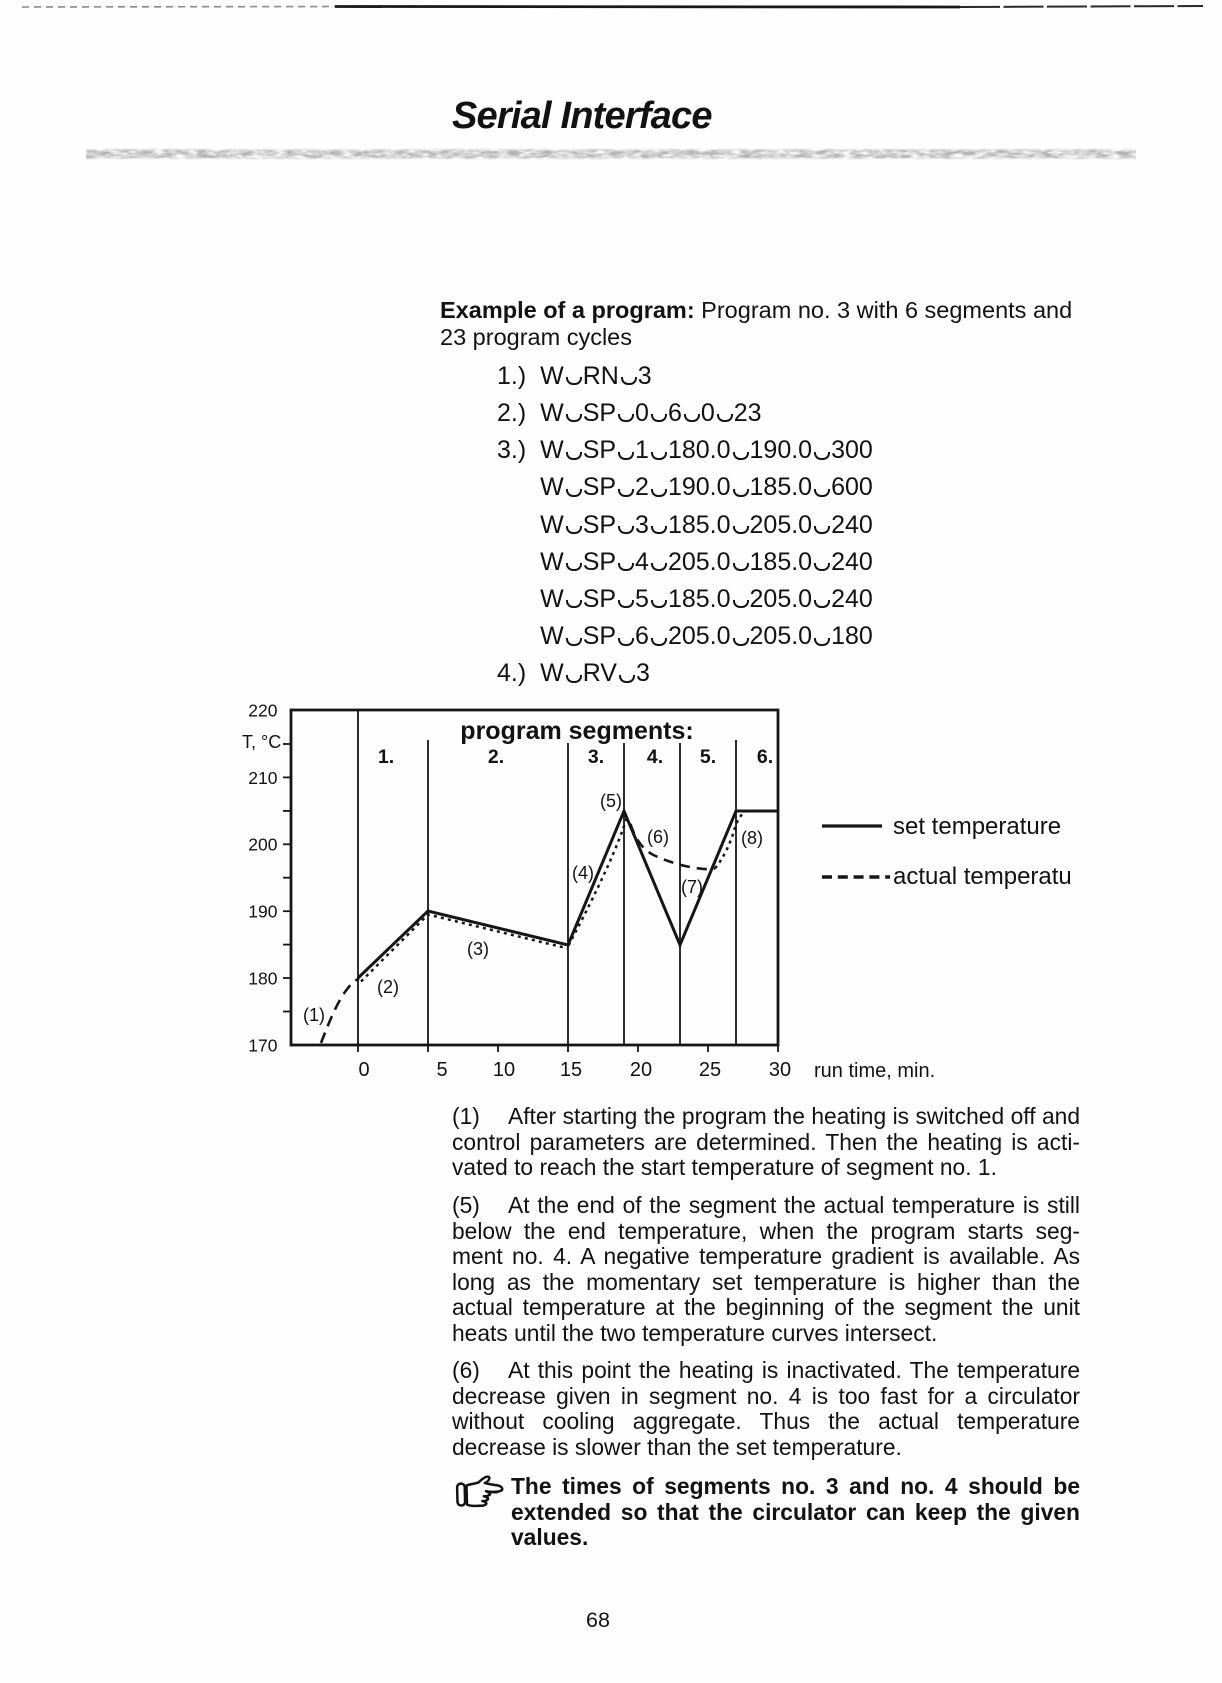 Image resolution: width=1222 pixels, height=1683 pixels. Describe the element at coordinates (262, 978) in the screenshot. I see `svg-text: 180` at that location.